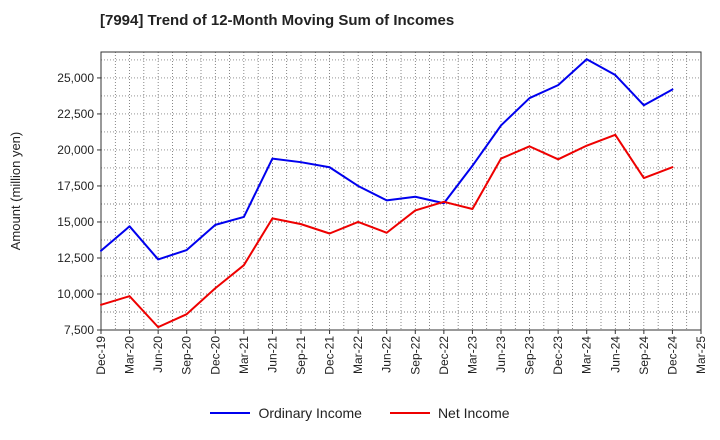 The image size is (720, 440). What do you see at coordinates (75, 222) in the screenshot?
I see `y-tick-label: 15,000` at bounding box center [75, 222].